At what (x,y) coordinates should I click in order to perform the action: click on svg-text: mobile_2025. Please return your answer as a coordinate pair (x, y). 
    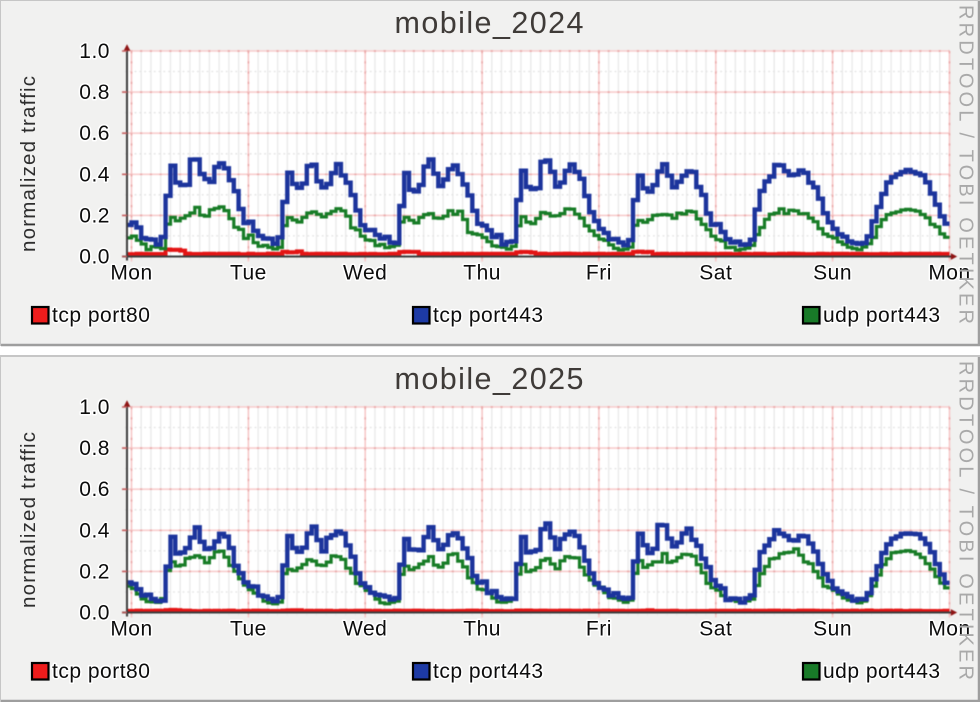
    Looking at the image, I should click on (489, 379).